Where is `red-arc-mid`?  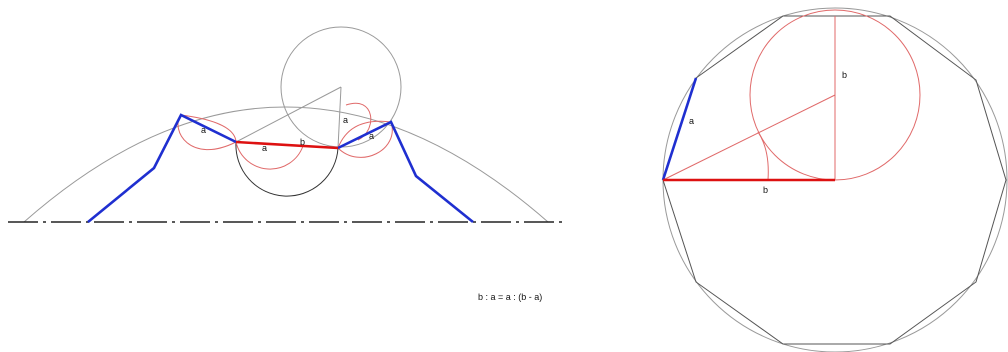 red-arc-mid is located at coordinates (269, 155).